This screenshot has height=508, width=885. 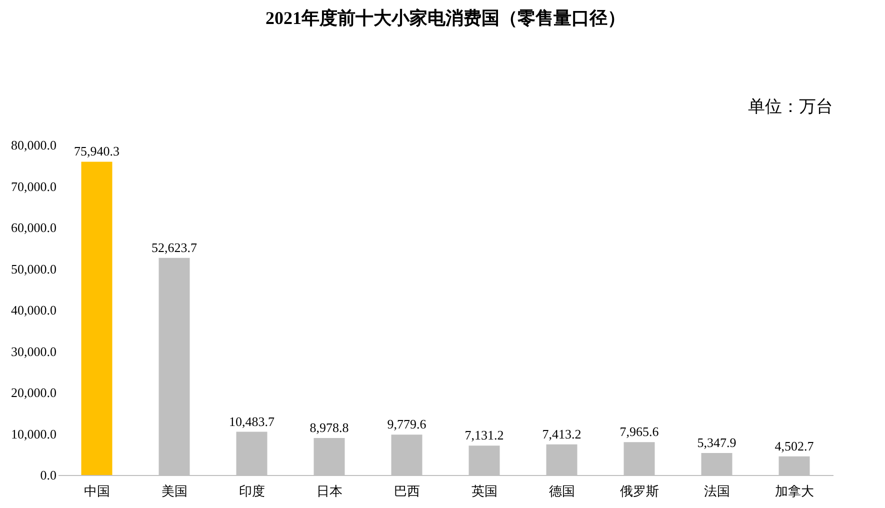 What do you see at coordinates (484, 435) in the screenshot?
I see `data-label: 7,131.2` at bounding box center [484, 435].